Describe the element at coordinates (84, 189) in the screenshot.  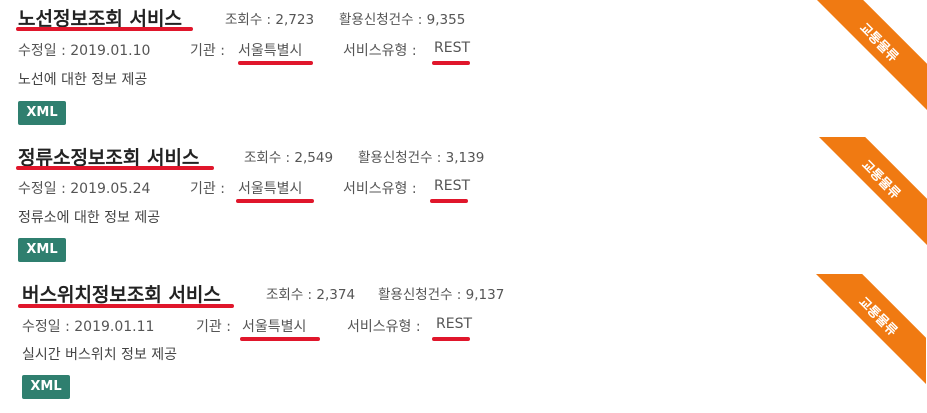
I see `modified-date: 수정일 : 2019.05.24` at that location.